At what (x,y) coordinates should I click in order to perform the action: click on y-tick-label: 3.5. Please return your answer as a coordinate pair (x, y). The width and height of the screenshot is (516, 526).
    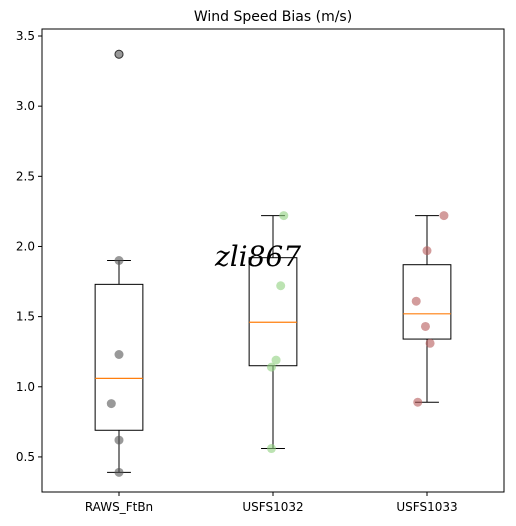
    Looking at the image, I should click on (25, 36).